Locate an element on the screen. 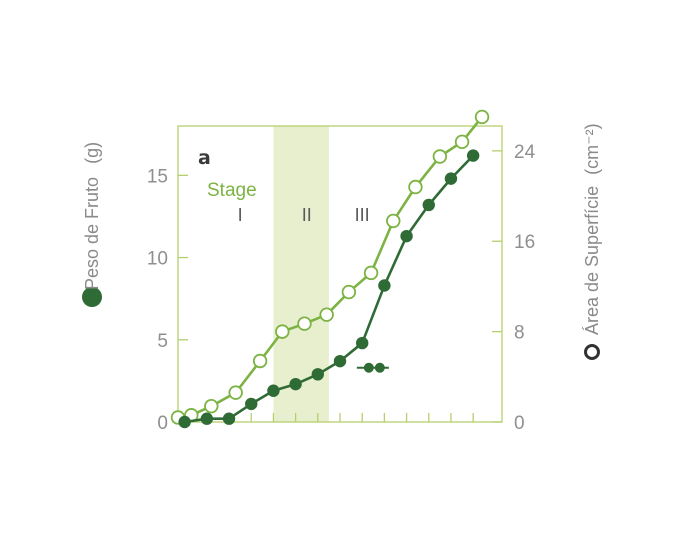  stage-title: Stage is located at coordinates (232, 190).